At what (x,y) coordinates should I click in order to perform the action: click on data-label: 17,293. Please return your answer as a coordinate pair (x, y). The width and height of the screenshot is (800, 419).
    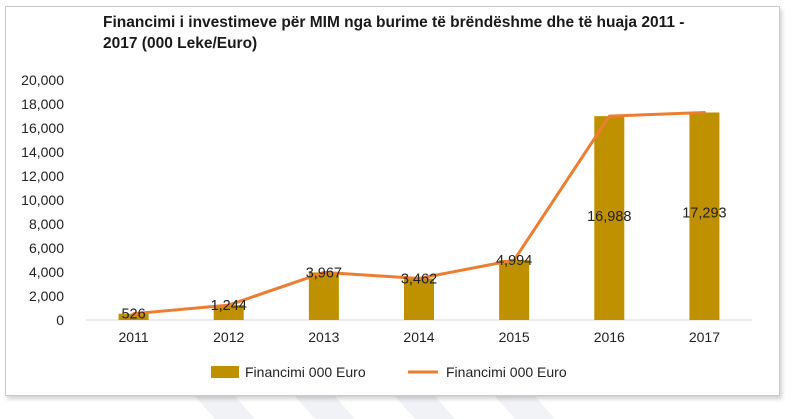
    Looking at the image, I should click on (704, 213).